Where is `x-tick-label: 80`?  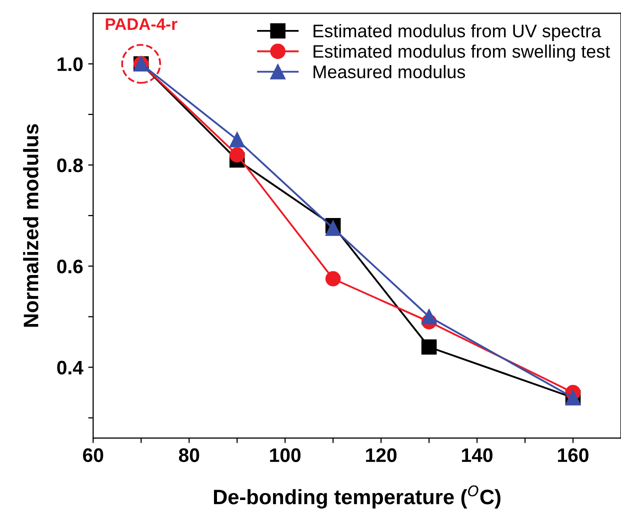 x-tick-label: 80 is located at coordinates (189, 455).